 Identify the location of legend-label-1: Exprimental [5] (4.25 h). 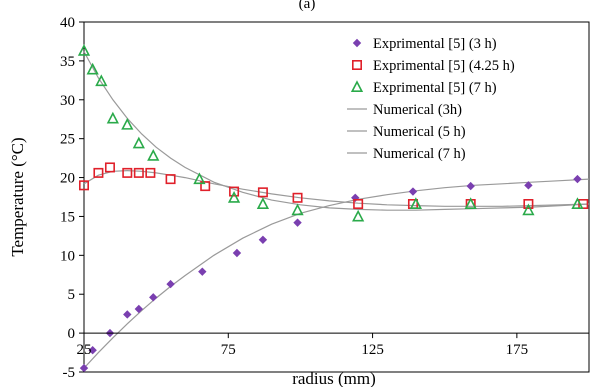
(444, 66).